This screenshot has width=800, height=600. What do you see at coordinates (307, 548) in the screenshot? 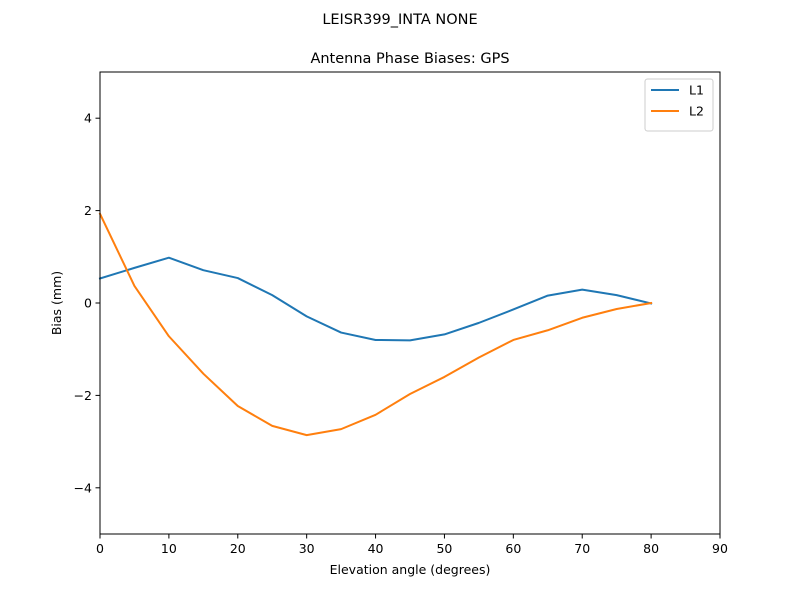
I see `x-tick-label: 30` at bounding box center [307, 548].